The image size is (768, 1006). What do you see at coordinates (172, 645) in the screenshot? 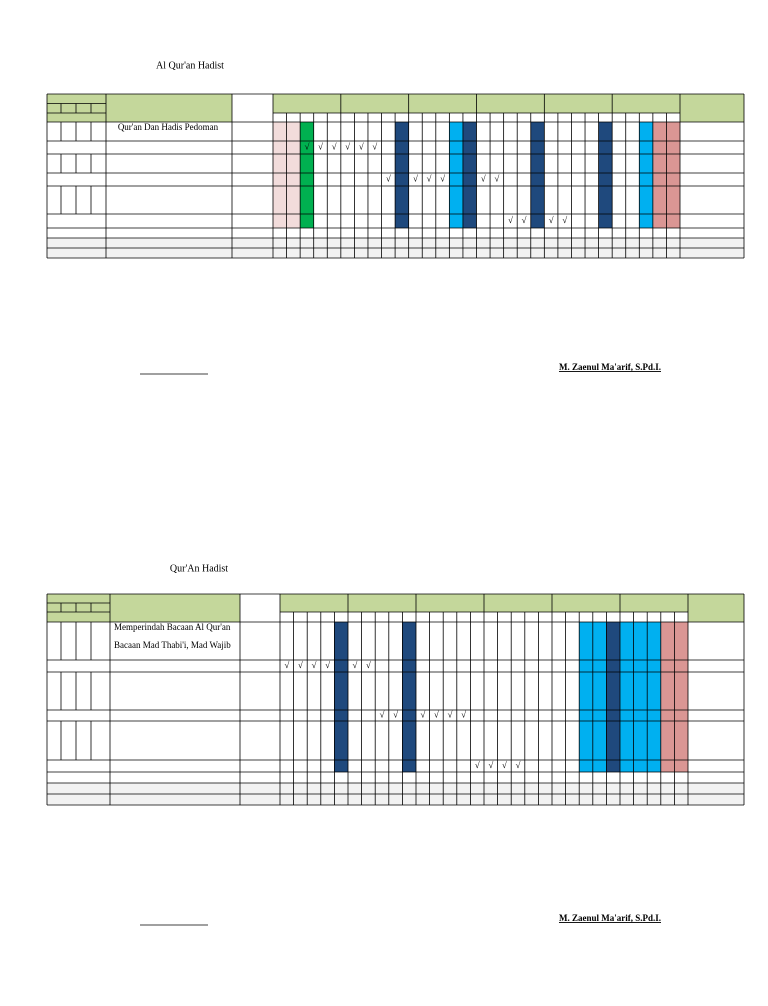
I see `topic-text: Bacaan Mad Thabi'i, Mad Wajib` at bounding box center [172, 645].